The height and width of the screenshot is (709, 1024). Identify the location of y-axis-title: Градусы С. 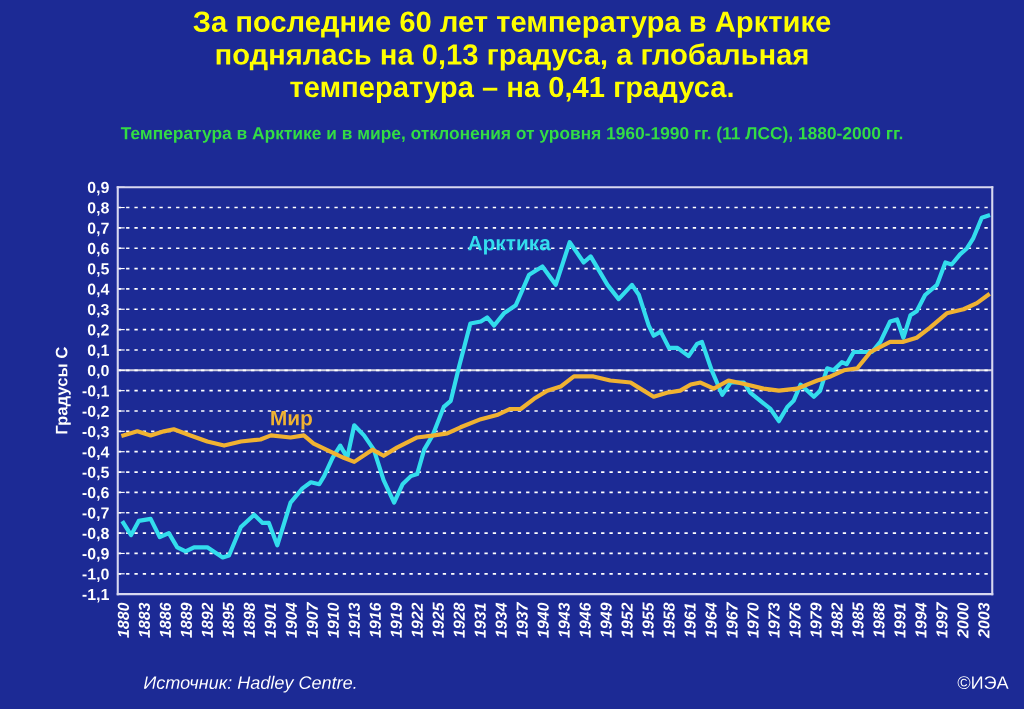
(63, 390).